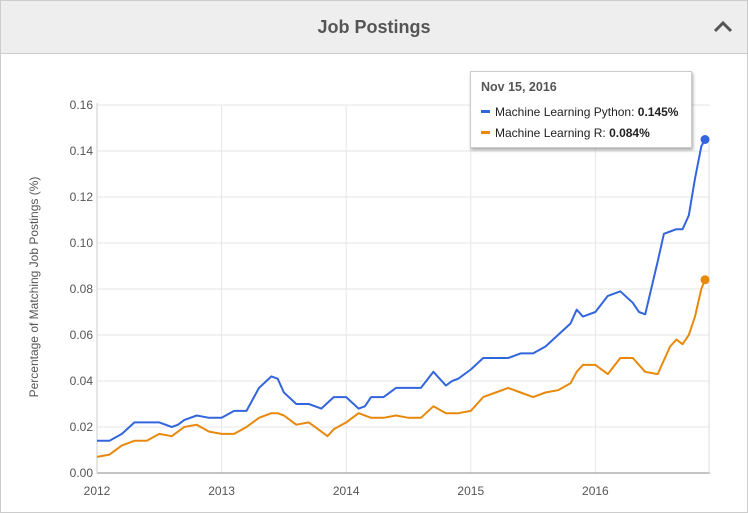 The width and height of the screenshot is (748, 513). I want to click on panel-title: Job Postings, so click(374, 27).